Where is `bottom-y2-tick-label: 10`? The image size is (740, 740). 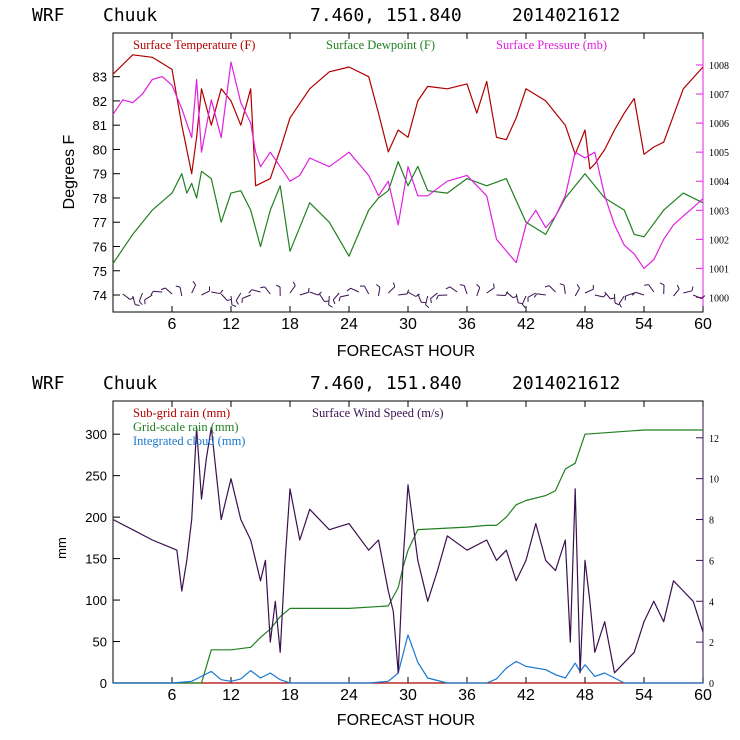 bottom-y2-tick-label: 10 is located at coordinates (714, 480).